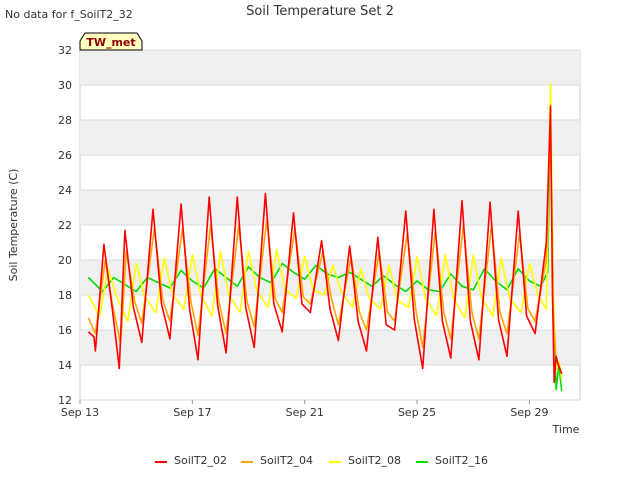 This screenshot has height=480, width=640. I want to click on x-tick-label: Sep 25, so click(417, 412).